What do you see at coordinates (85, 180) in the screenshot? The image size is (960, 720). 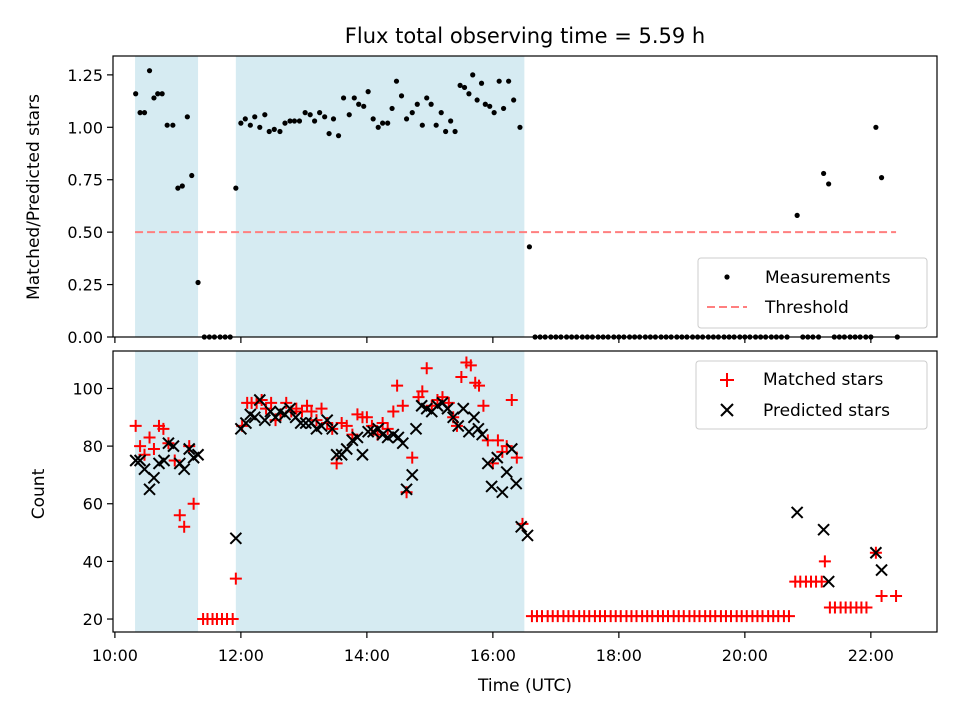 I see `top-y-tick-label: 0.75` at bounding box center [85, 180].